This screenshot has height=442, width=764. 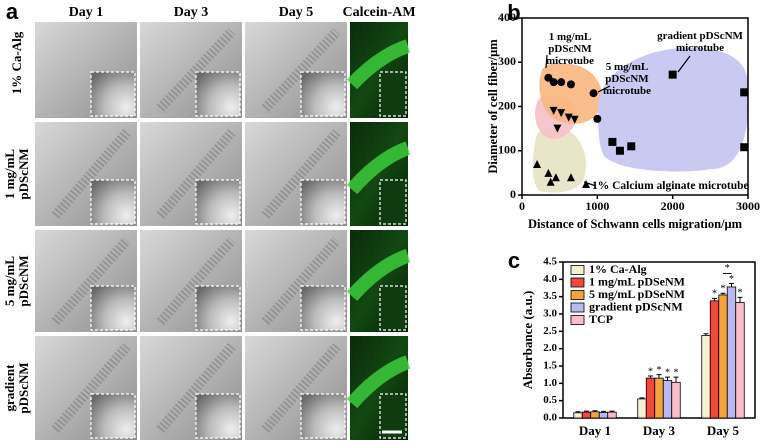 I want to click on x-tick-label: 2000, so click(x=673, y=206).